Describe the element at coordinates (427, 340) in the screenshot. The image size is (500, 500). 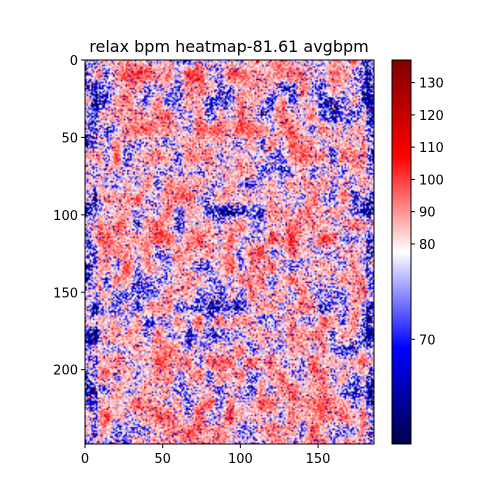
I see `colorbar-tick-label: 70` at that location.